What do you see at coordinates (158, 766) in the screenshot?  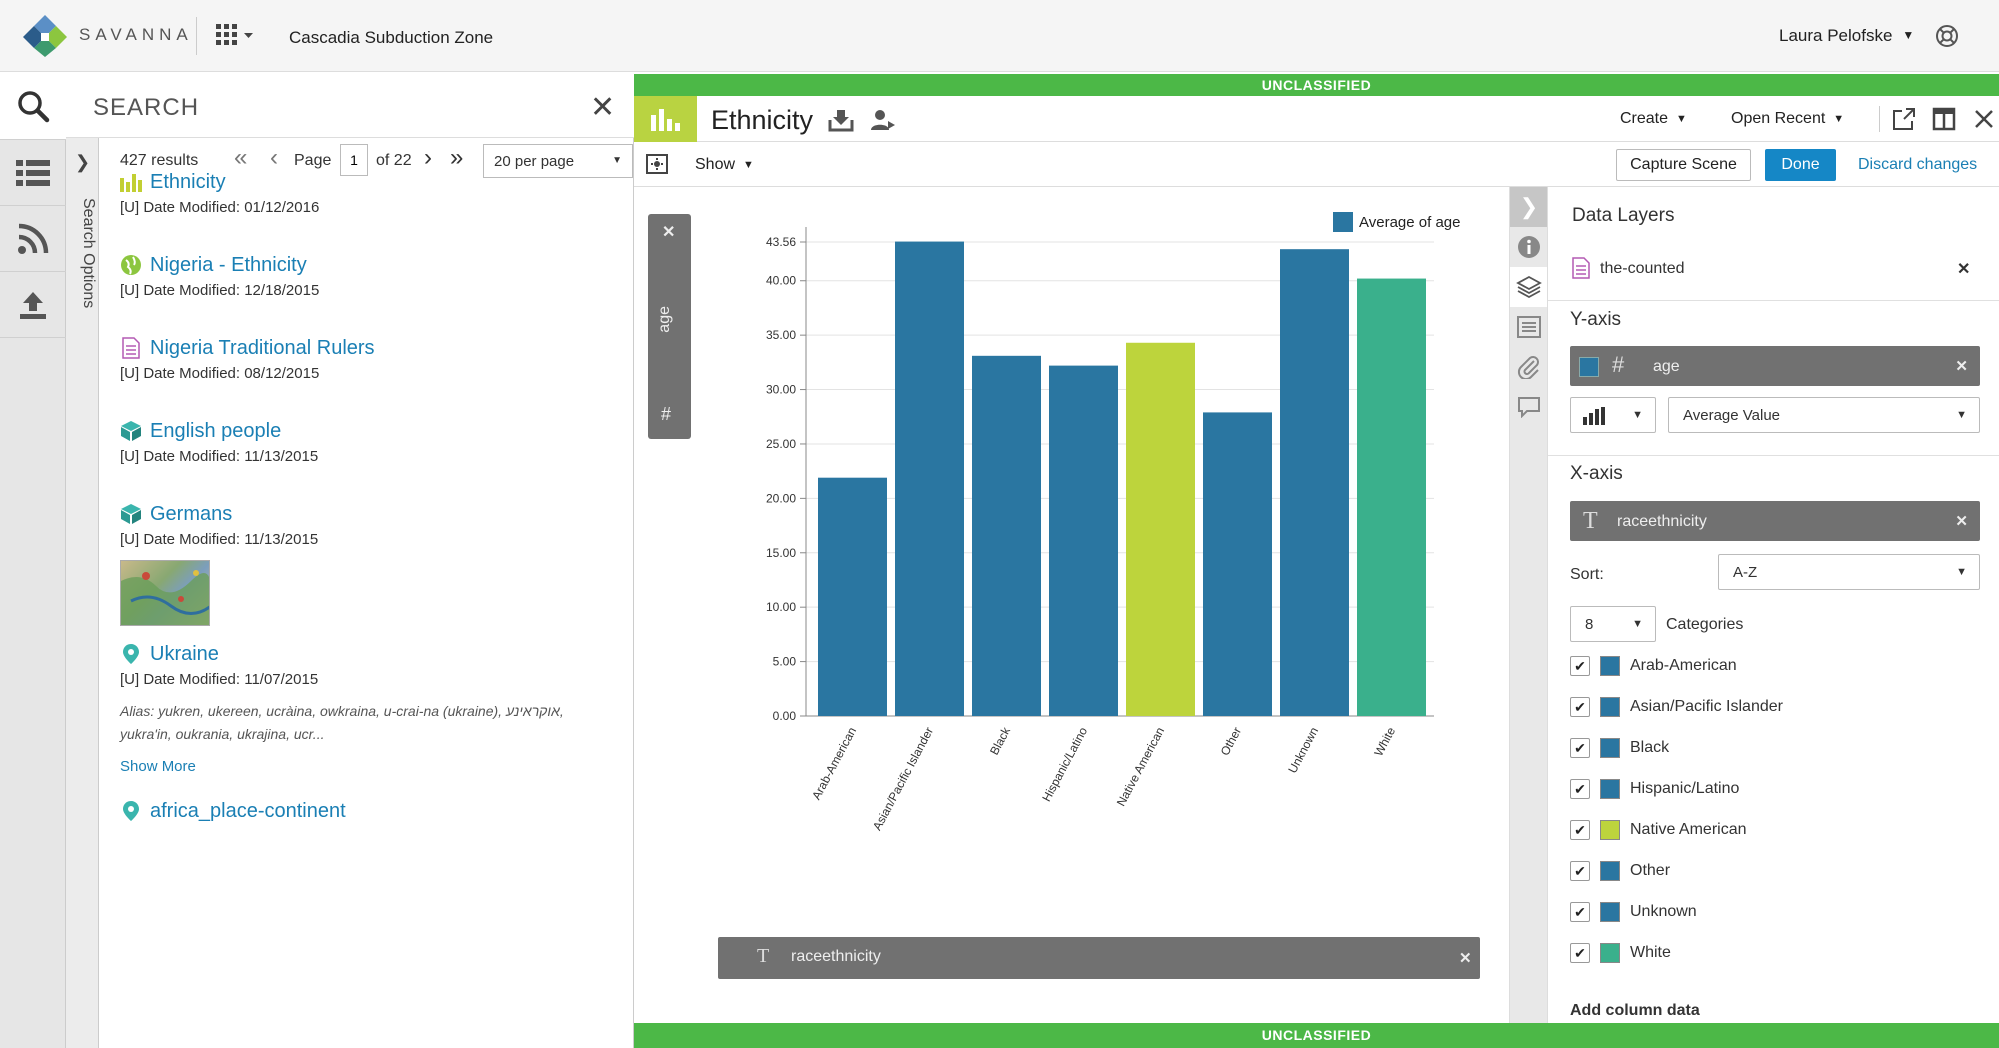 I see `show-more-link: Show More` at bounding box center [158, 766].